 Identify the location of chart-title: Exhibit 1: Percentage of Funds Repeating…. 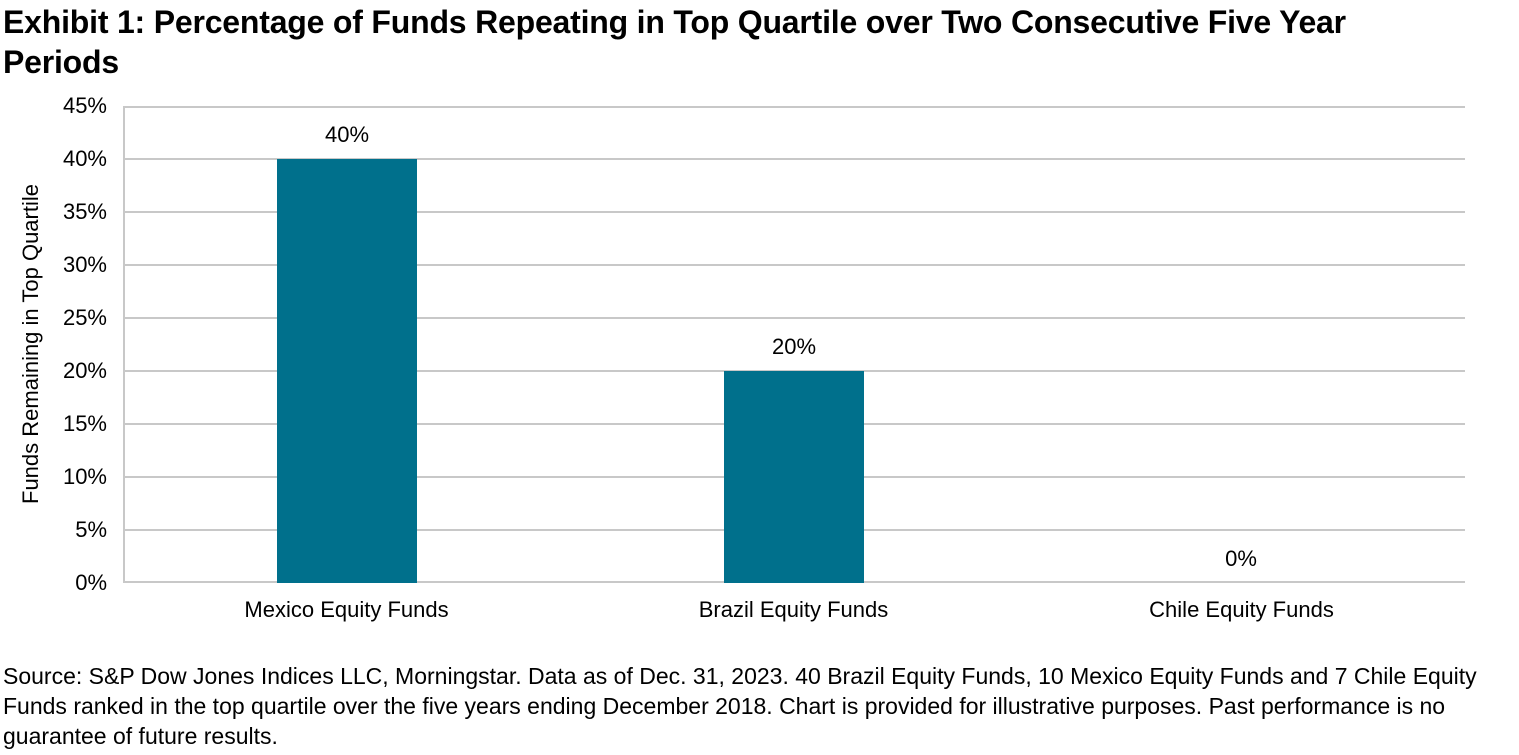
(674, 42).